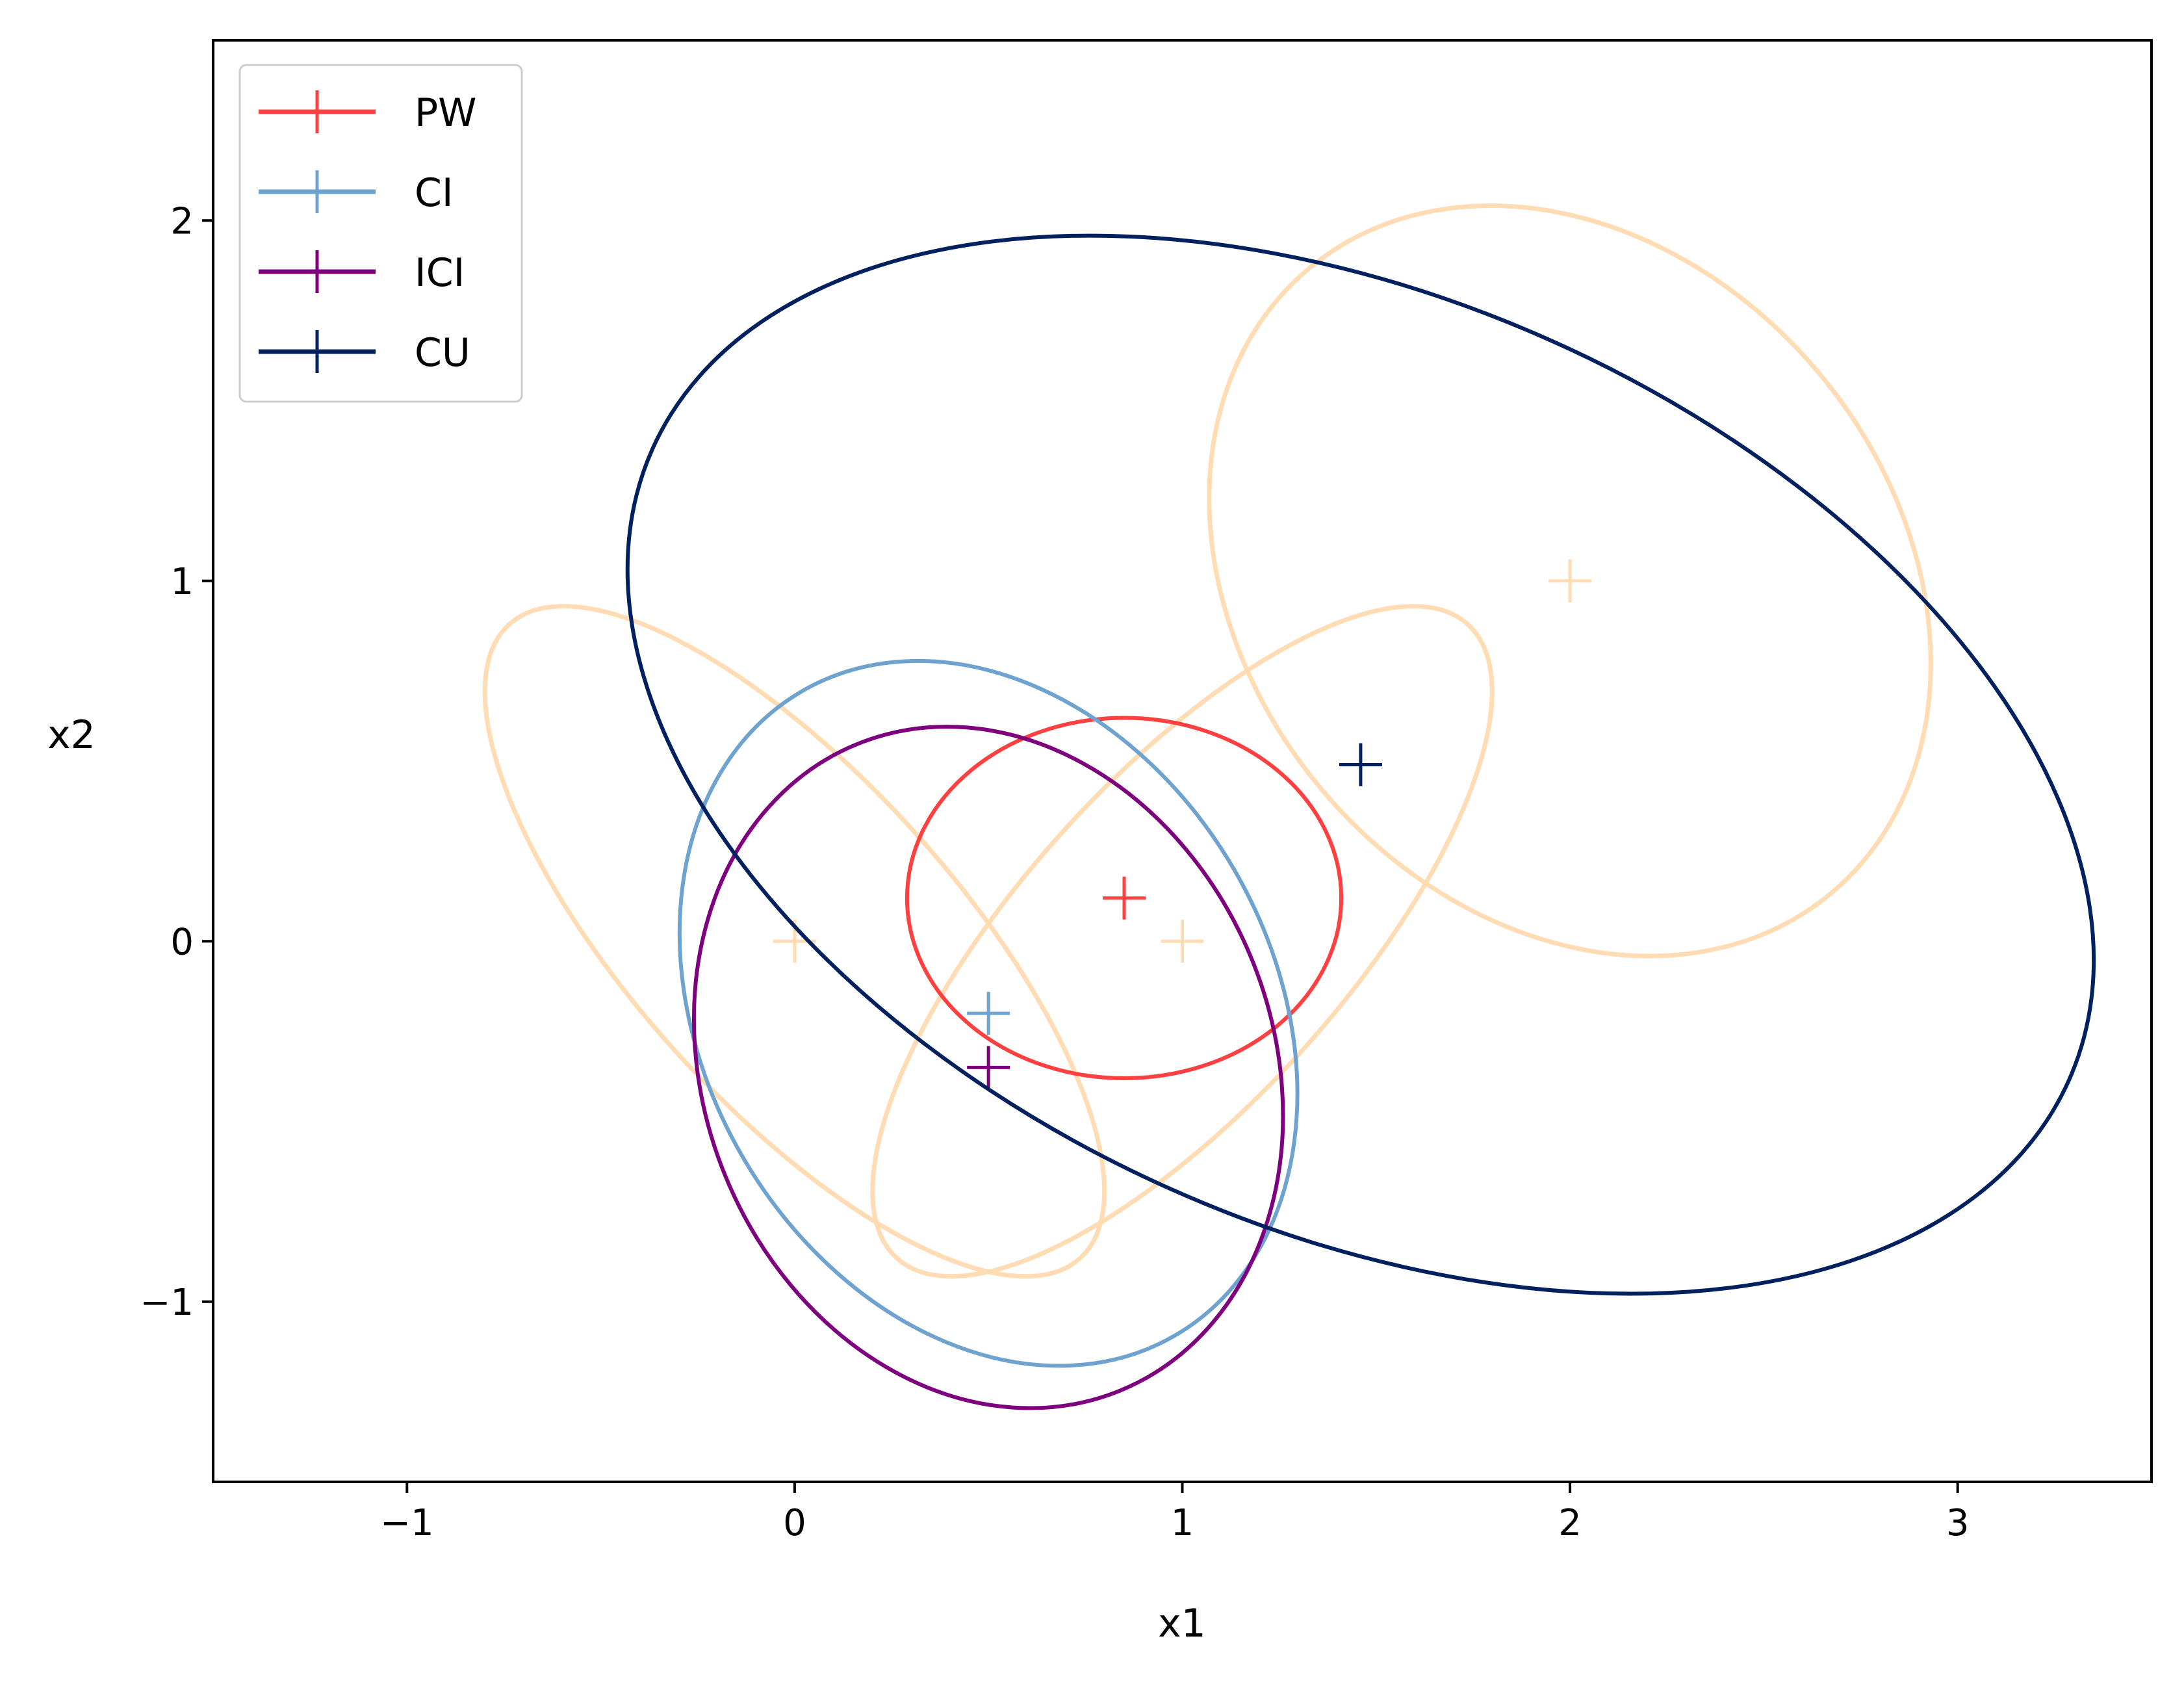 Image resolution: width=2184 pixels, height=1684 pixels. I want to click on x-tick-label: 1, so click(1182, 1523).